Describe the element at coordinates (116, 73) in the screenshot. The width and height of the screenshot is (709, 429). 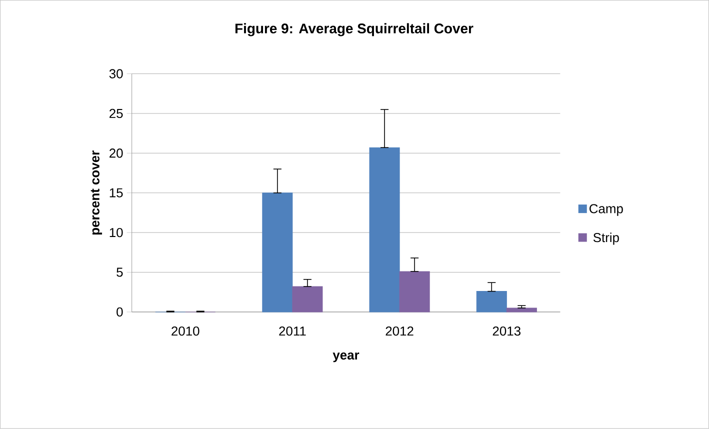
I see `y-tick-label: 30` at that location.